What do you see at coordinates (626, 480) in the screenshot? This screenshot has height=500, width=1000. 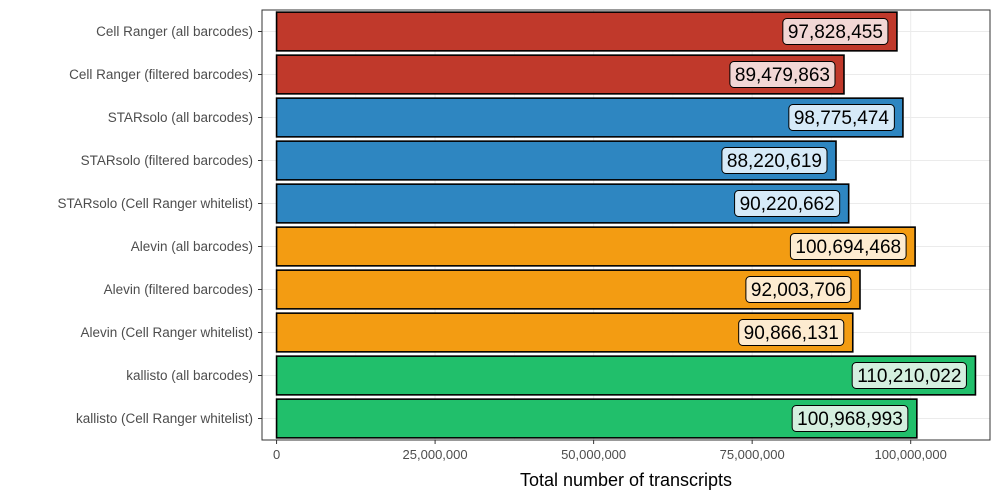 I see `x-axis-title: Total number of transcripts` at bounding box center [626, 480].